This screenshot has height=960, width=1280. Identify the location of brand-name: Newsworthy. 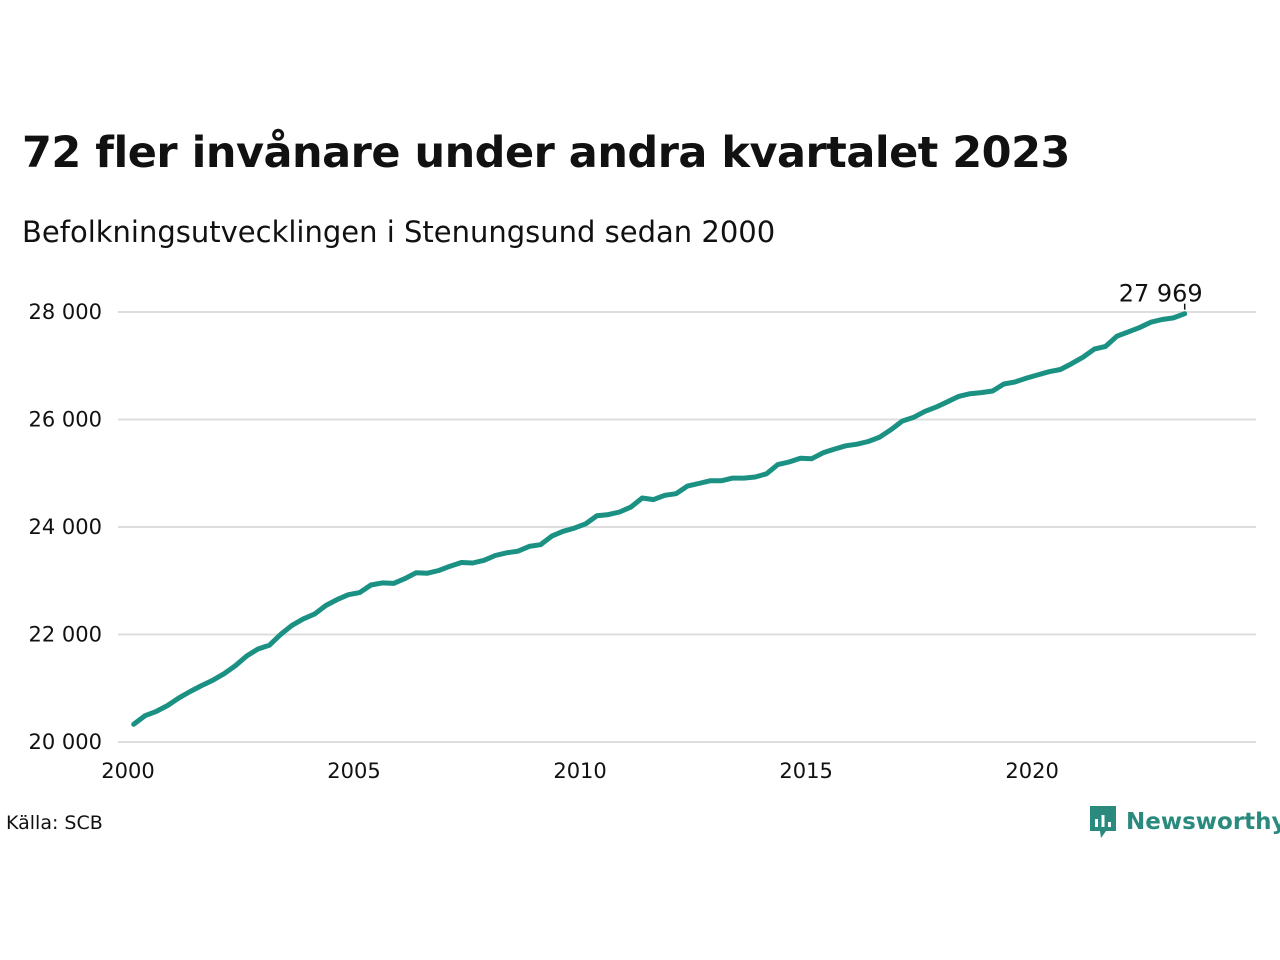
(1203, 822).